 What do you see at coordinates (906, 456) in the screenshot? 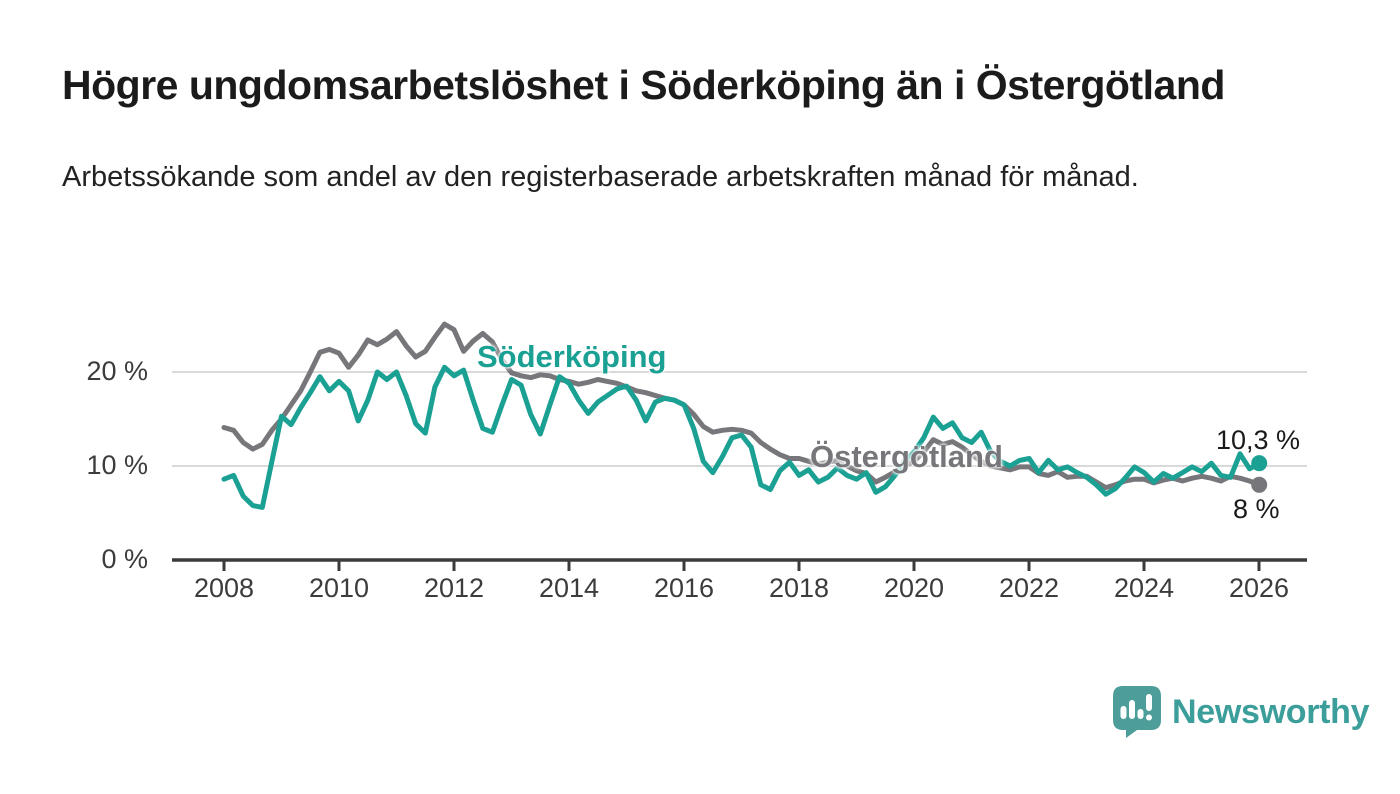
I see `series-label-ostergotland: Östergötland` at bounding box center [906, 456].